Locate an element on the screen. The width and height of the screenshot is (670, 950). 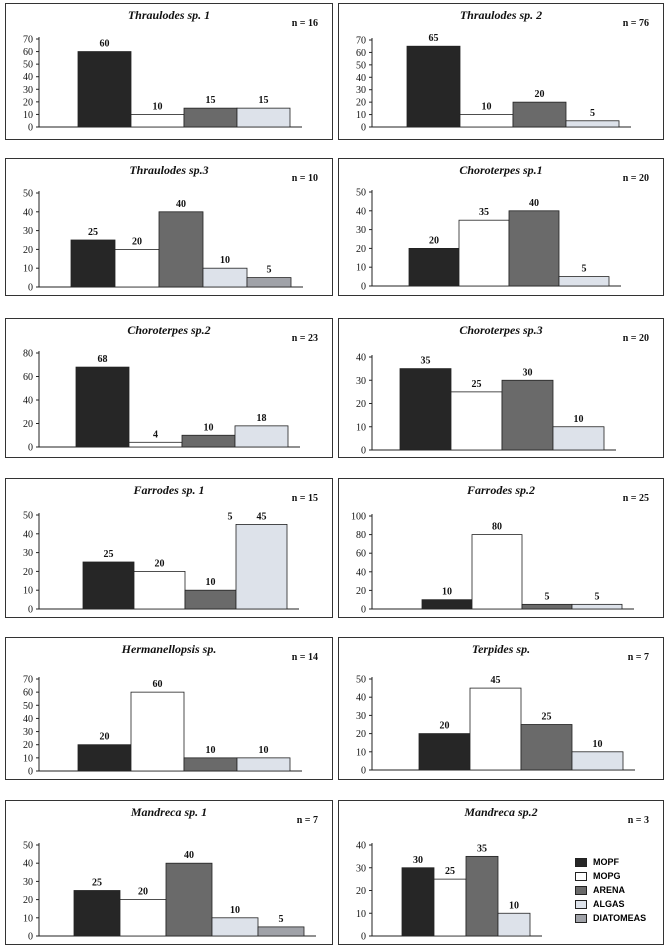
chart-title: Choroterpes sp.2 is located at coordinates (169, 330).